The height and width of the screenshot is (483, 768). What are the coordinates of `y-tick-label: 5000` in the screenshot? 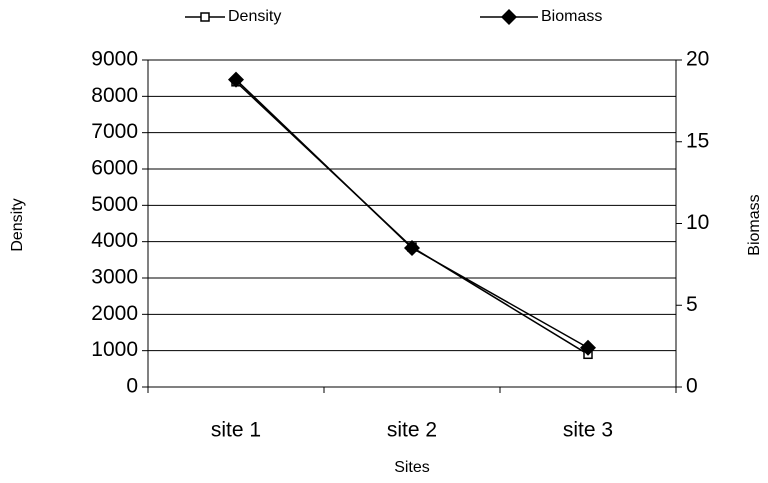 It's located at (114, 204).